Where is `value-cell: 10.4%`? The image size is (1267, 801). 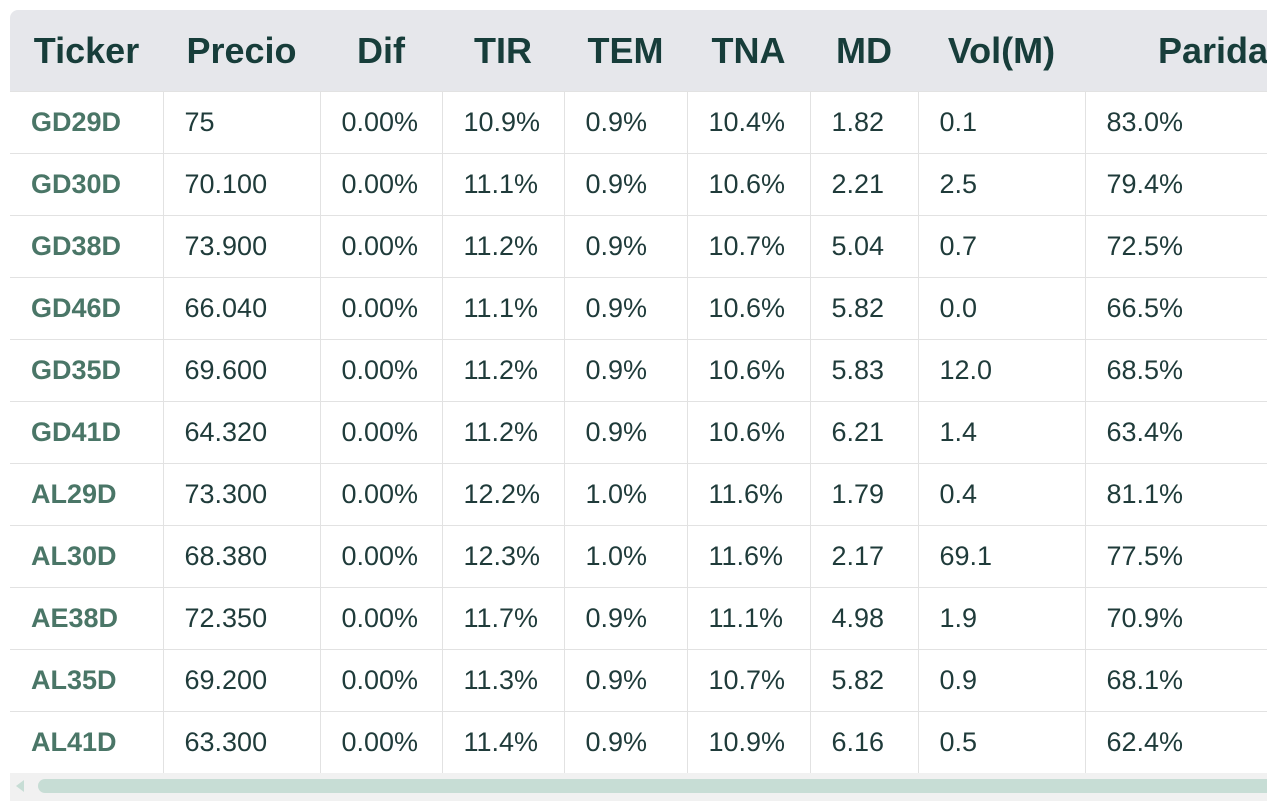 value-cell: 10.4% is located at coordinates (748, 122).